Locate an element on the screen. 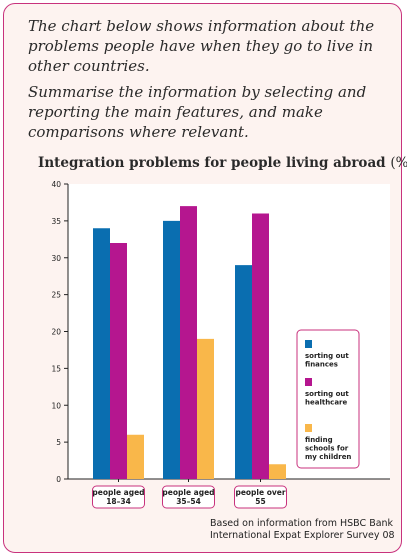 Image resolution: width=407 pixels, height=558 pixels. legend-entry-text: finding is located at coordinates (319, 440).